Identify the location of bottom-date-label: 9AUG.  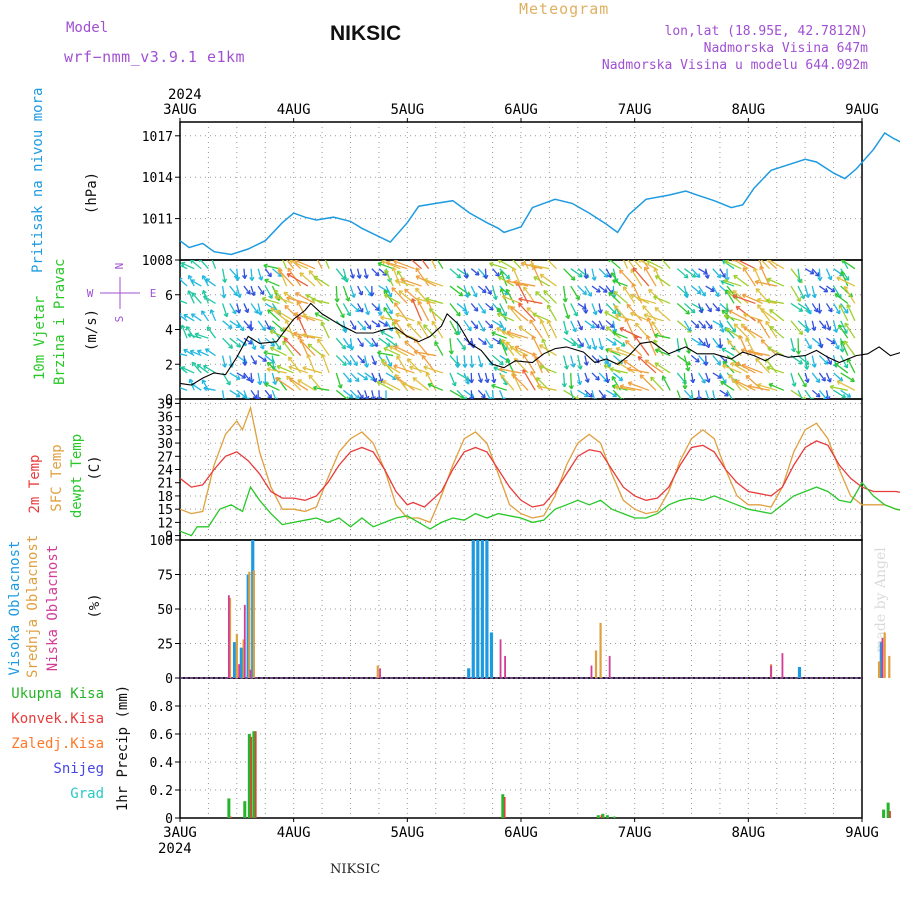
(862, 833).